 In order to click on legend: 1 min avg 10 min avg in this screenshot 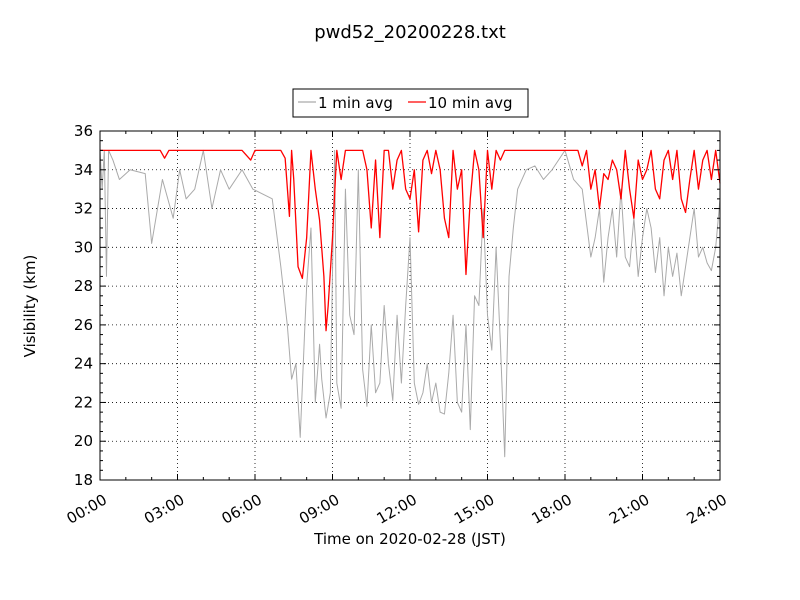, I will do `click(410, 103)`.